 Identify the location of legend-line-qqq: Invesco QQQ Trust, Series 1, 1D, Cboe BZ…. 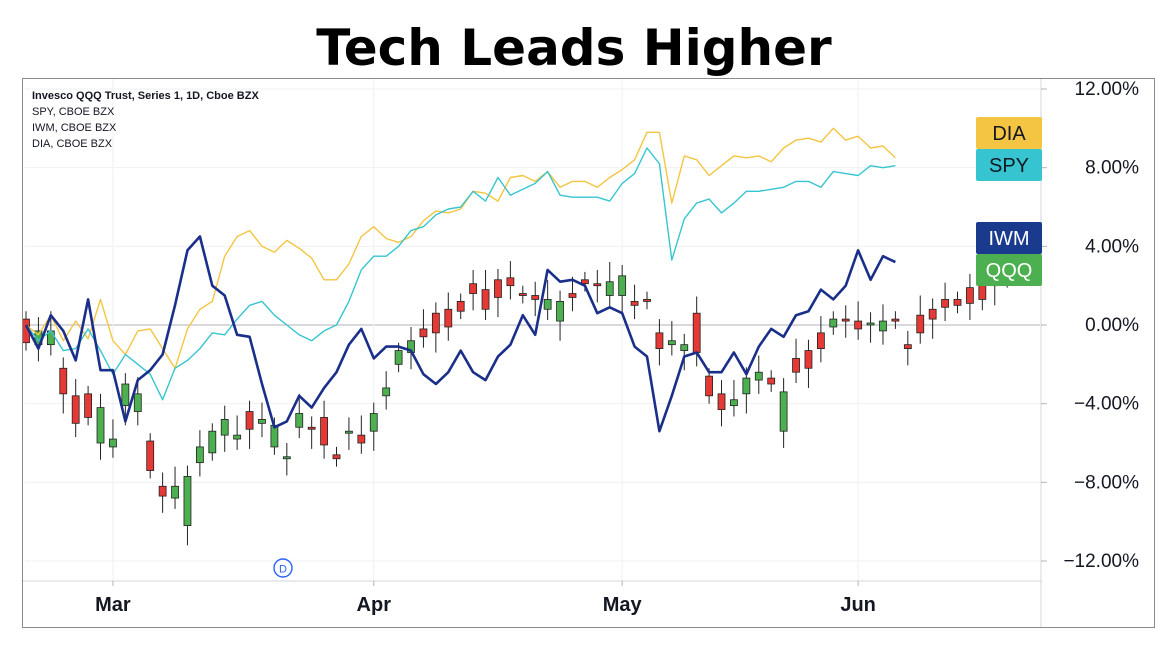
(145, 96).